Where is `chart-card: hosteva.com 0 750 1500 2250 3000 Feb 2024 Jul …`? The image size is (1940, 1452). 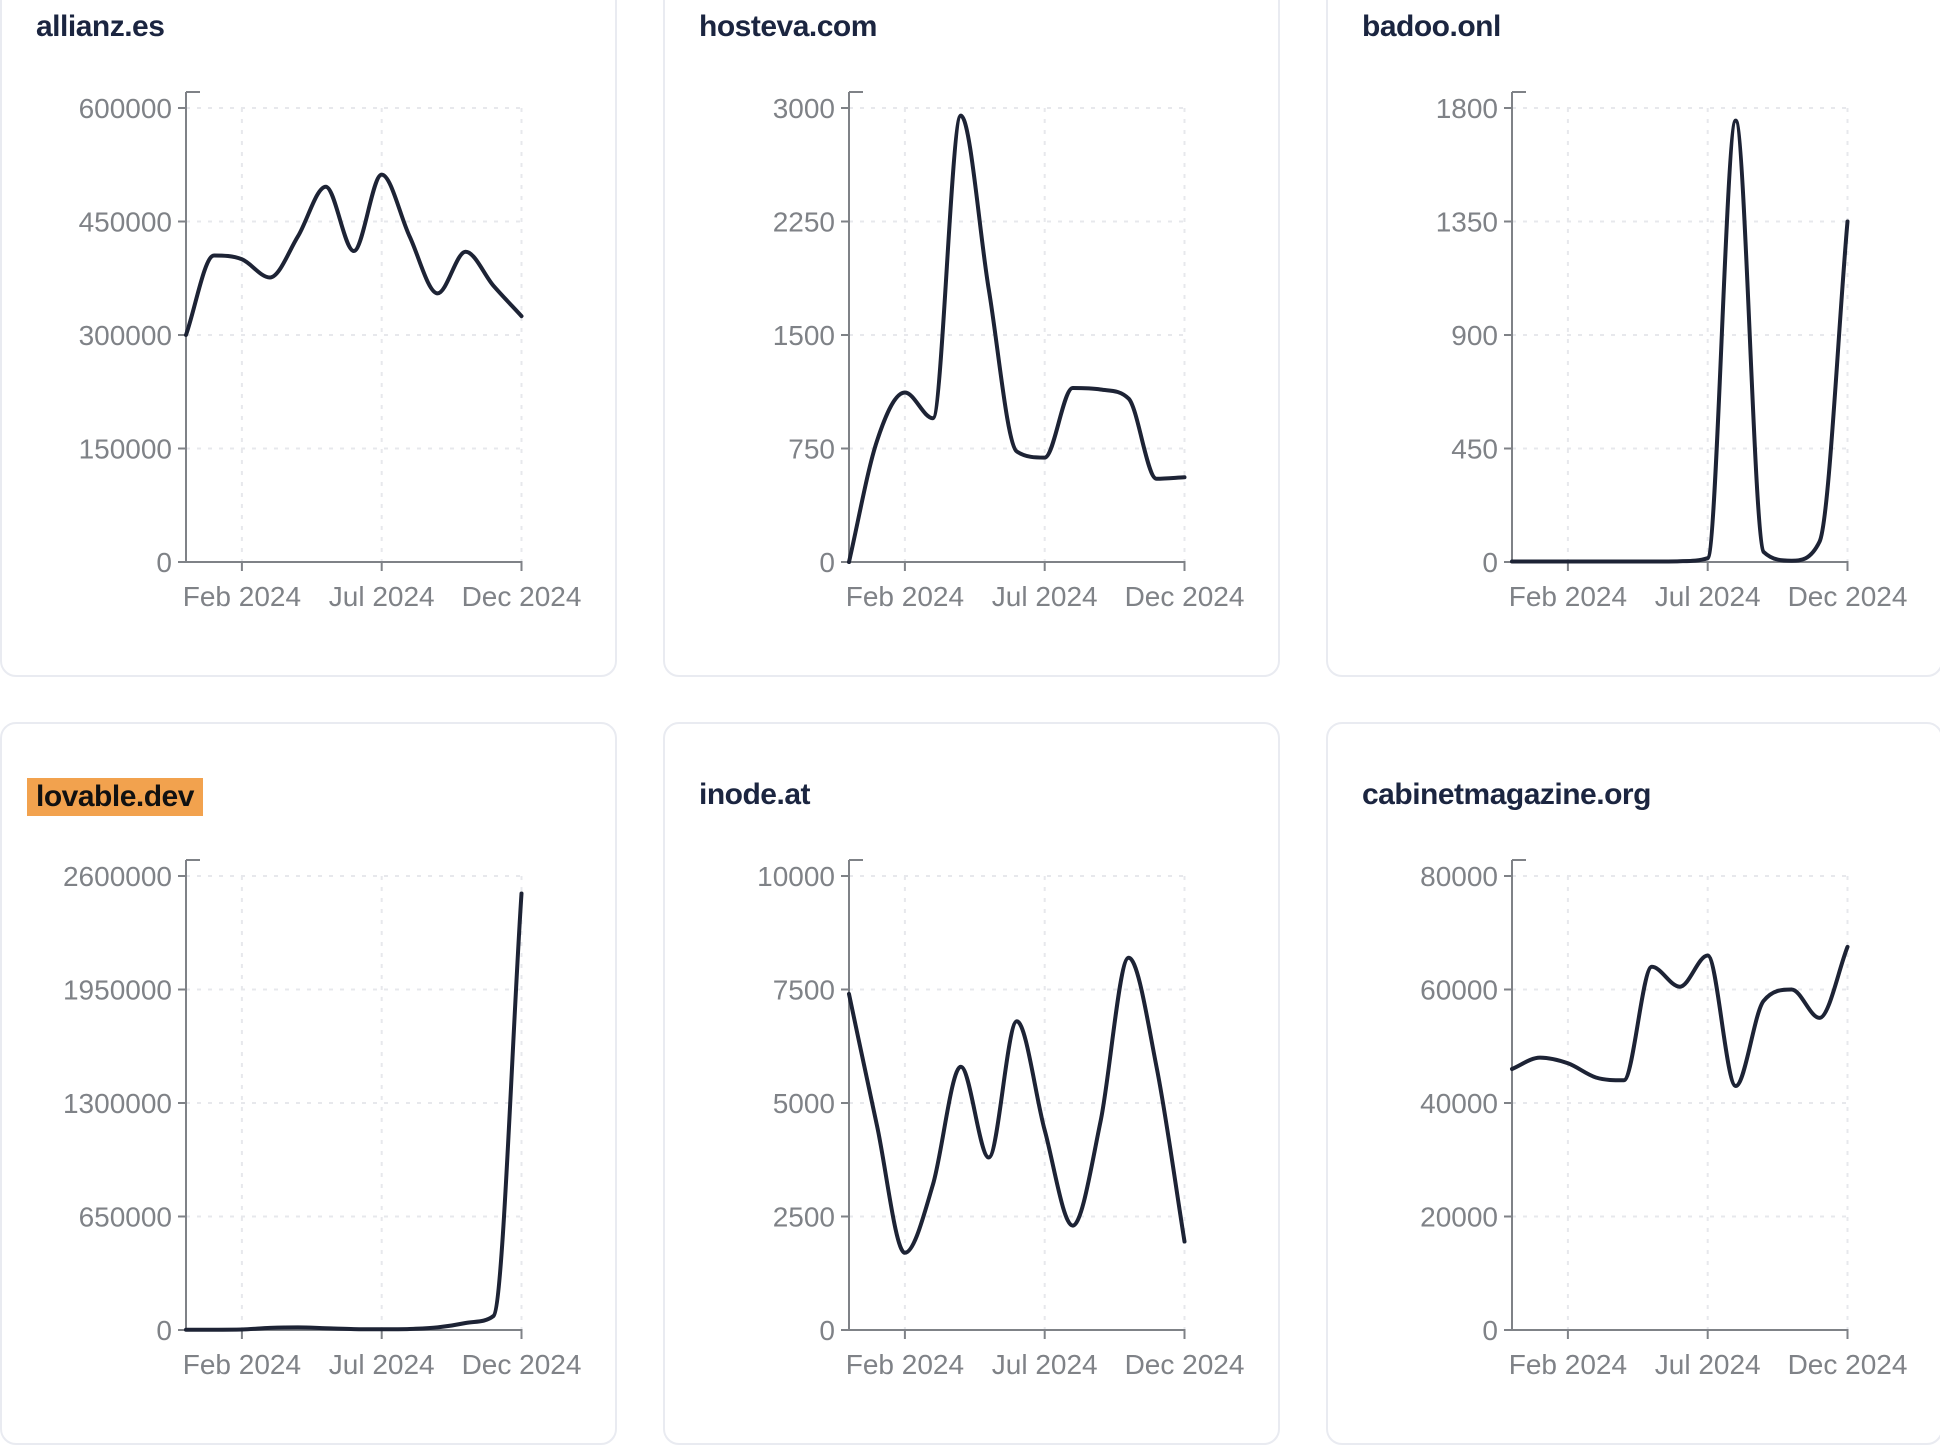
chart-card: hosteva.com 0 750 1500 2250 3000 Feb 2024 Jul … is located at coordinates (971, 338).